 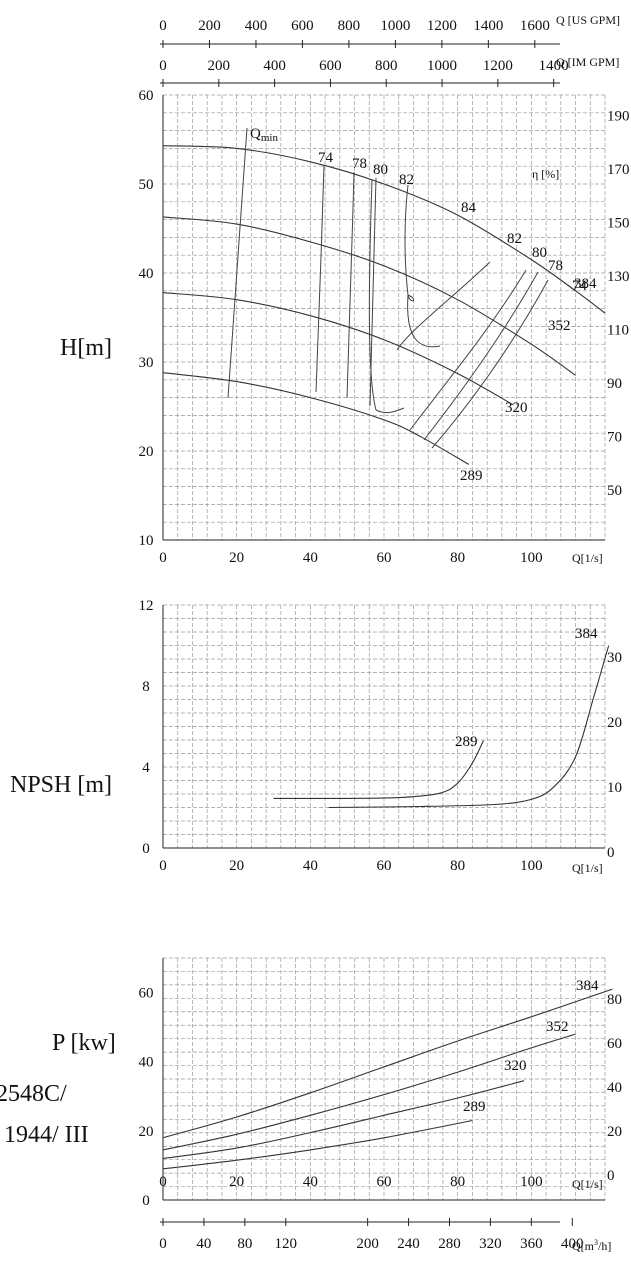 I want to click on m3h-tick-label: 200, so click(x=367, y=1244).